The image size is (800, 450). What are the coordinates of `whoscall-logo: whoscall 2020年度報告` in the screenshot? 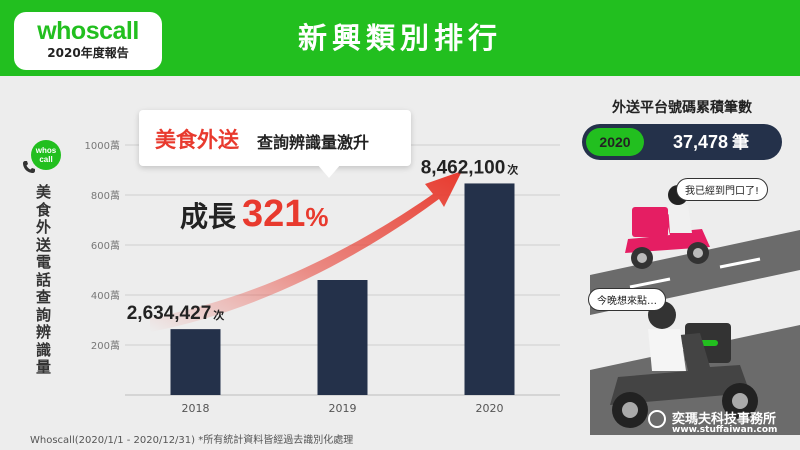 It's located at (88, 41).